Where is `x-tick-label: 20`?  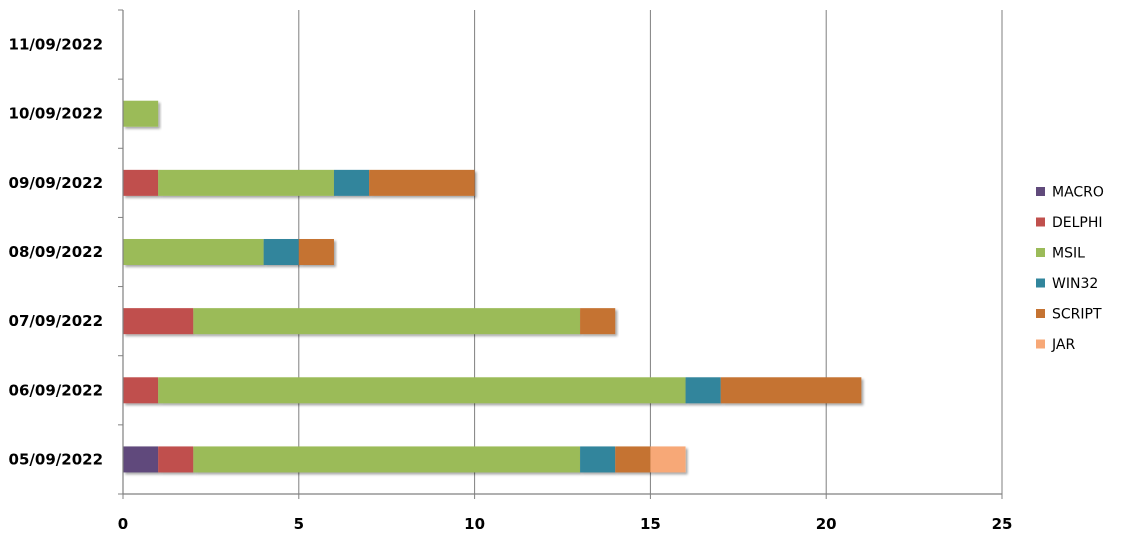 x-tick-label: 20 is located at coordinates (826, 524).